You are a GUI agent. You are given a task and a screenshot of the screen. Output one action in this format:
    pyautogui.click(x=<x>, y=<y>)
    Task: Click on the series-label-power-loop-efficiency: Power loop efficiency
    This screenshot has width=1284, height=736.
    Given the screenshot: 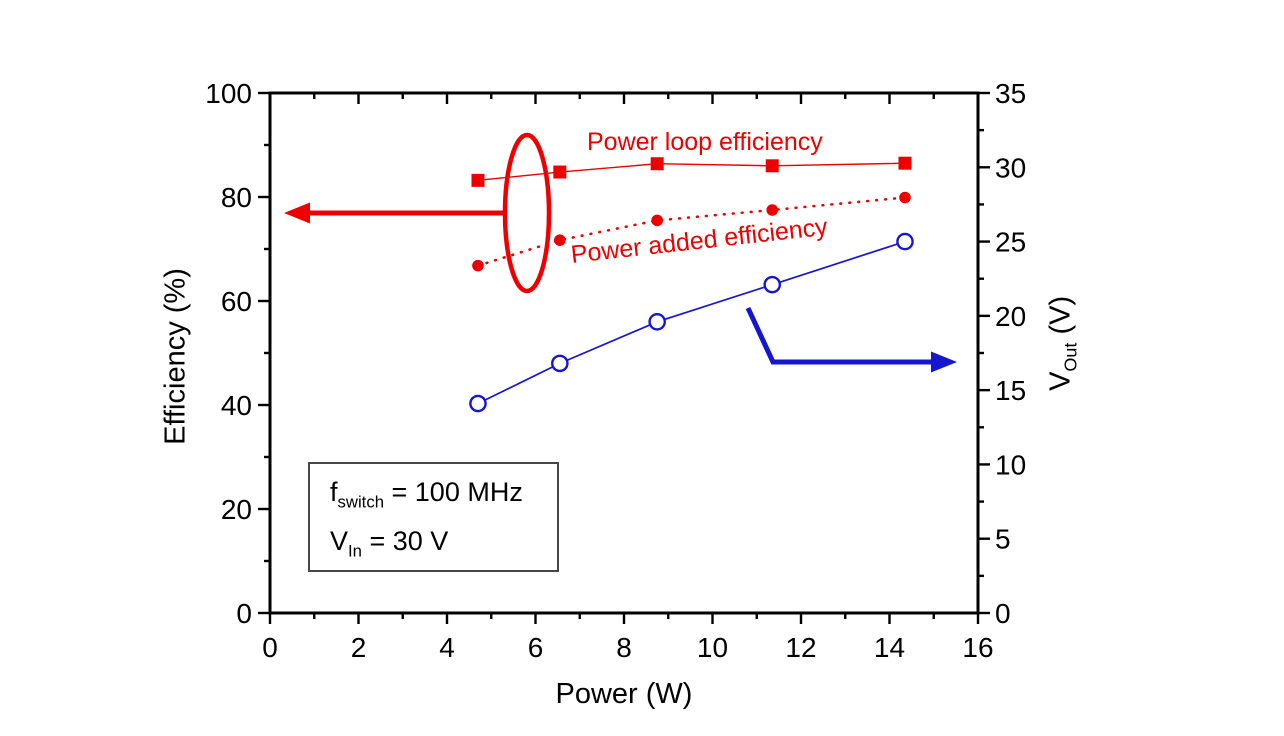 What is the action you would take?
    pyautogui.click(x=705, y=142)
    